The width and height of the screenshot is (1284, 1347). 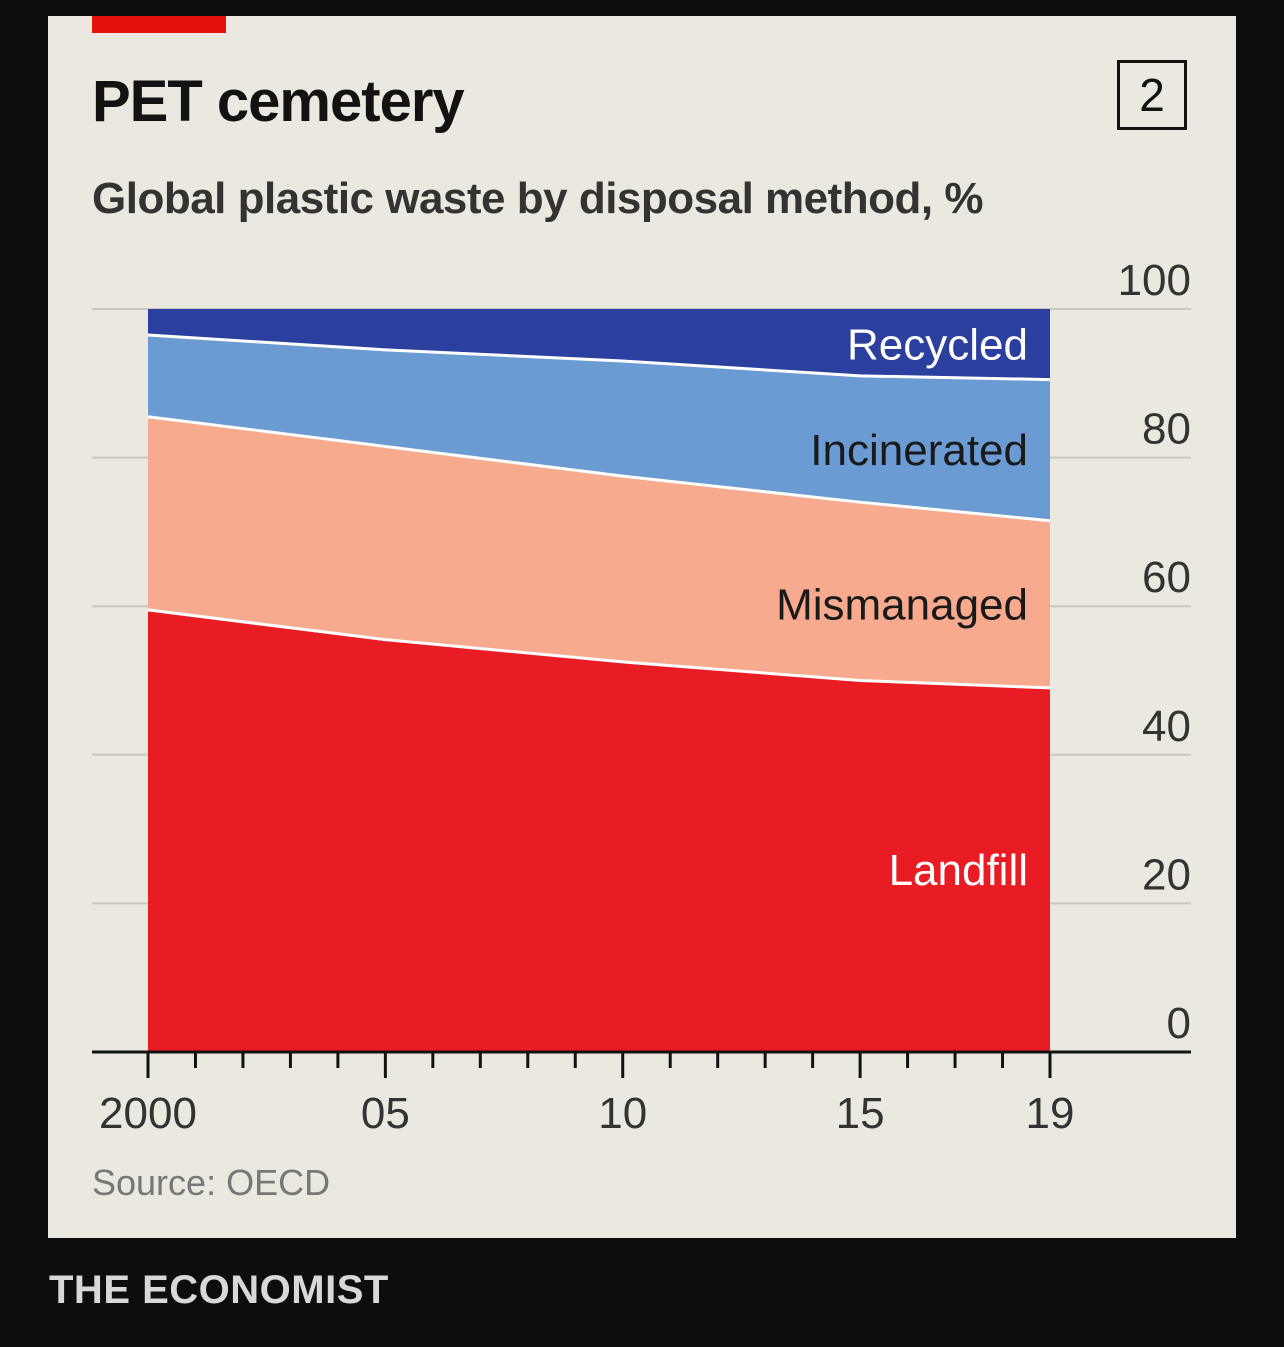 I want to click on x-tick-label-2010: 10, so click(x=622, y=1113).